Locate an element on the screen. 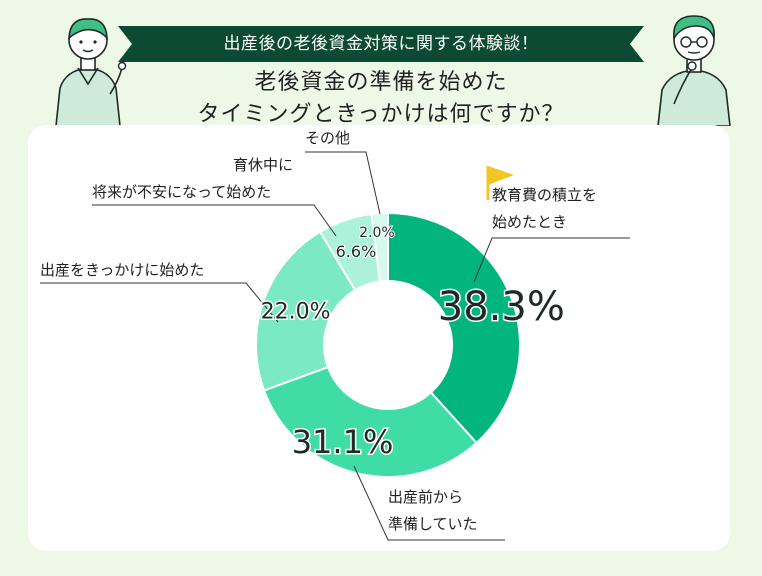  banner-text: 出産後の老後資金対策に関する体験談！ is located at coordinates (381, 44).